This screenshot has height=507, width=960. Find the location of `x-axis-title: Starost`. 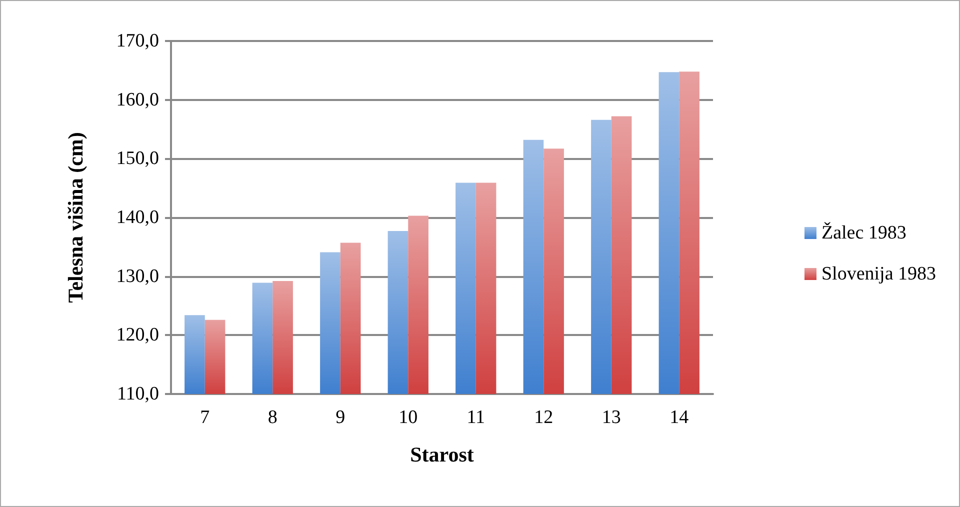

x-axis-title: Starost is located at coordinates (442, 454).